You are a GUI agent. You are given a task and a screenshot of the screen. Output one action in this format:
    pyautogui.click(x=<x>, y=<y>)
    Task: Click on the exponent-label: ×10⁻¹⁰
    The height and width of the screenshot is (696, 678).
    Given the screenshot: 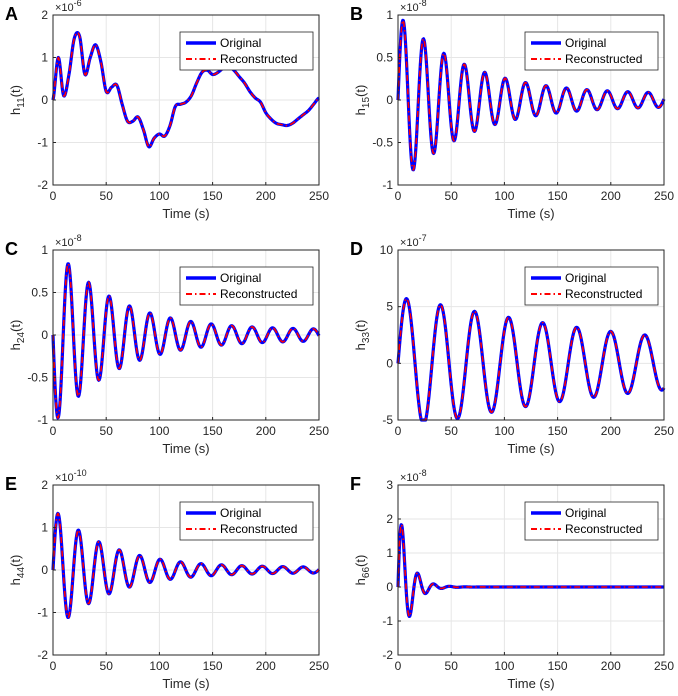 What is the action you would take?
    pyautogui.click(x=71, y=476)
    